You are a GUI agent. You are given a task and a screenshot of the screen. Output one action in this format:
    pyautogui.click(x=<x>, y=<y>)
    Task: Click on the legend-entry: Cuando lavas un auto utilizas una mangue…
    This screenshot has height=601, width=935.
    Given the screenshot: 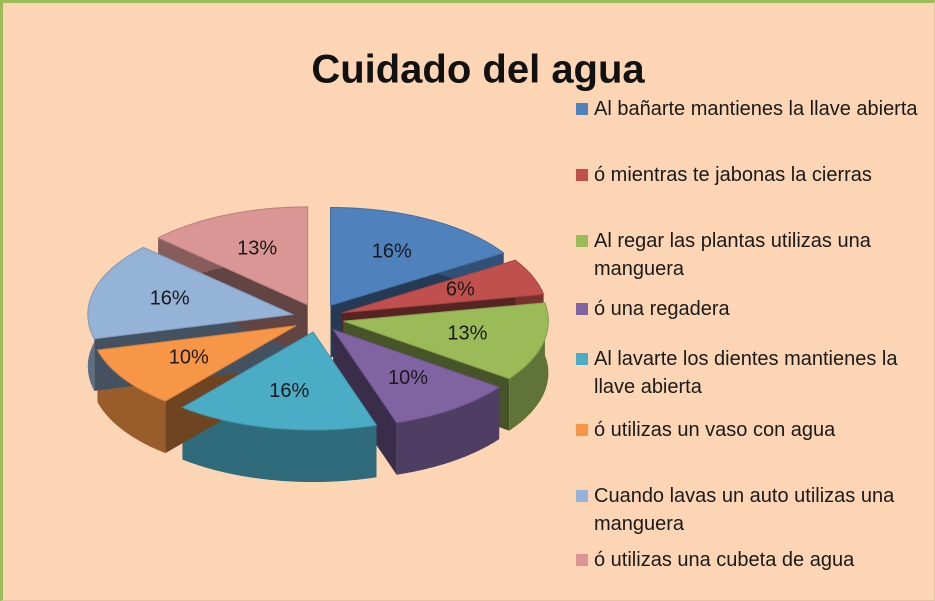 What is the action you would take?
    pyautogui.click(x=751, y=510)
    